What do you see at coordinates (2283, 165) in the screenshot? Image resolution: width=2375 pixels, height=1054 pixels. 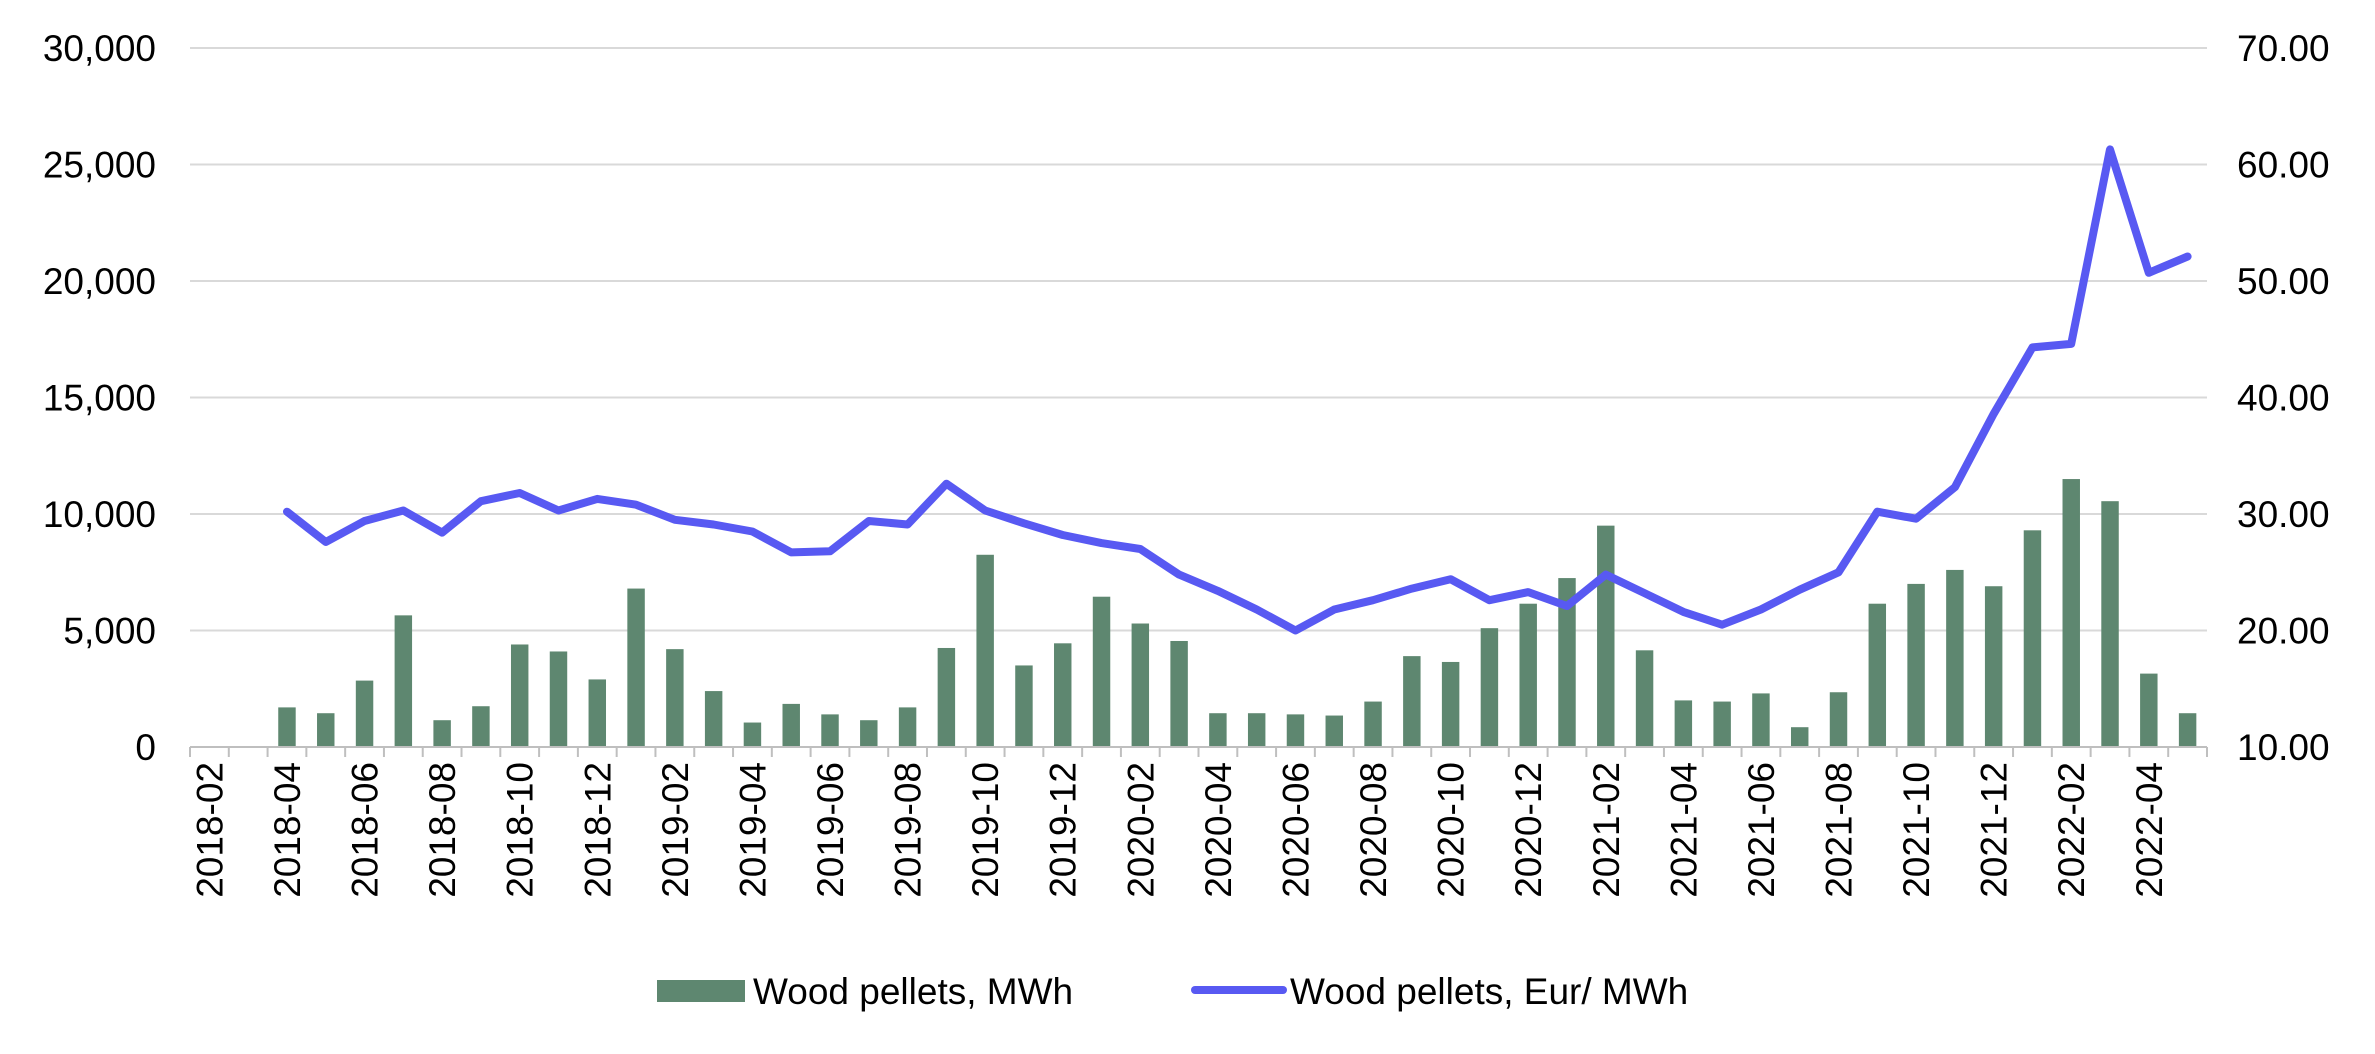 I see `right-tick-label-5: 60.00` at bounding box center [2283, 165].